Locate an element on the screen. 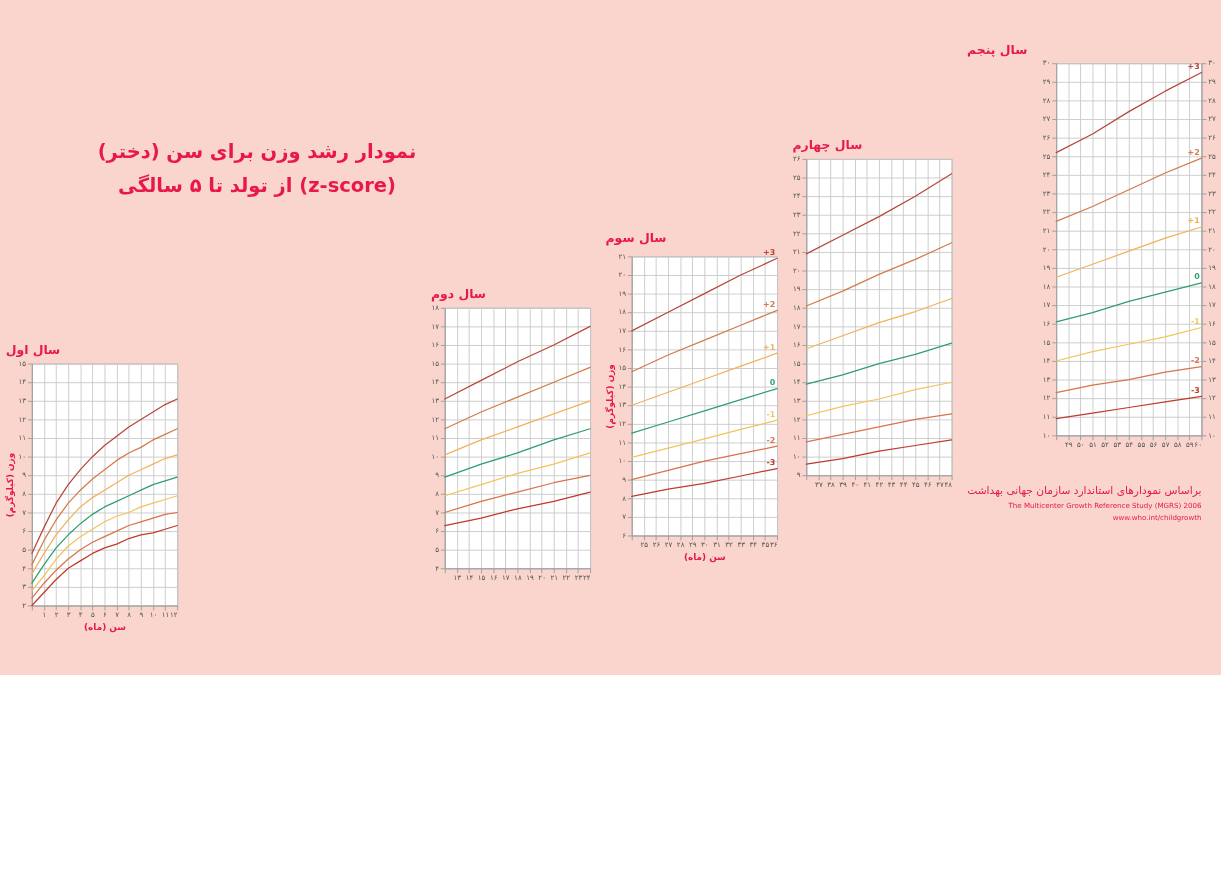  x-tick-label: ۳۱ is located at coordinates (717, 545).